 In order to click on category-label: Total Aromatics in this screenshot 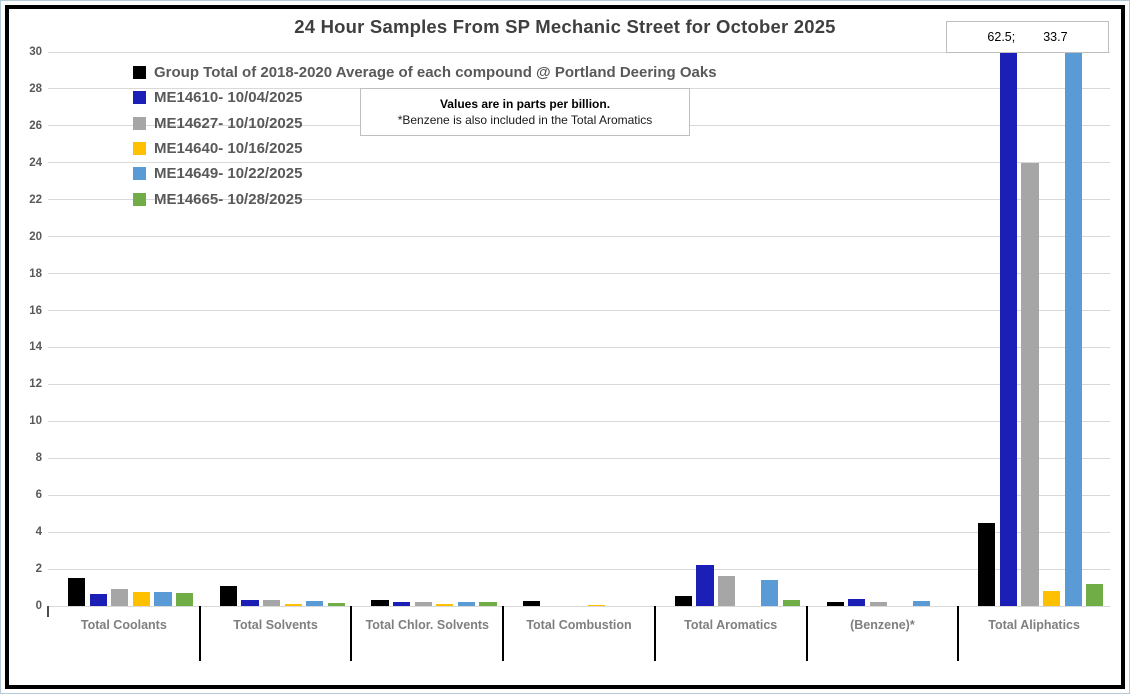, I will do `click(731, 625)`.